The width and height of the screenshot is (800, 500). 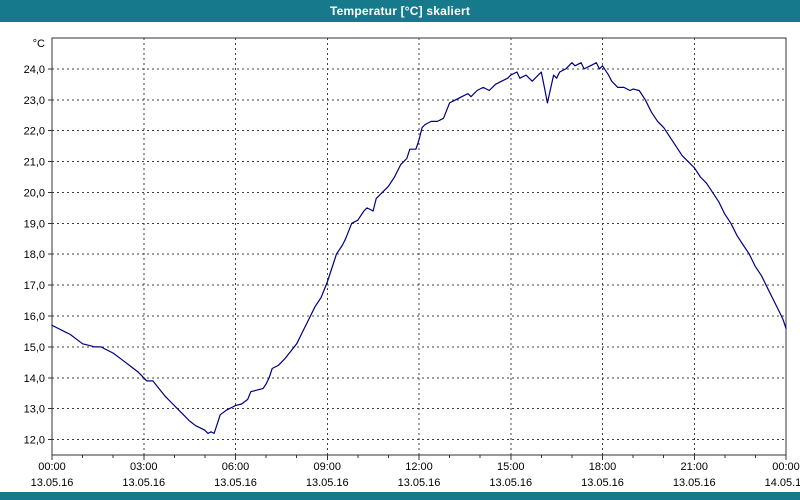 I want to click on x-axis-time-label: 09:00, so click(x=327, y=467).